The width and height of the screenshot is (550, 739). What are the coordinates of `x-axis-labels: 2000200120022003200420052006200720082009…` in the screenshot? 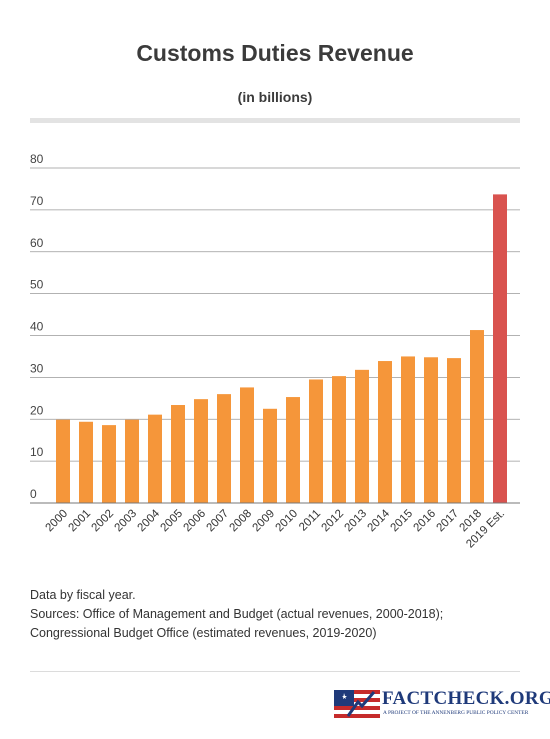 It's located at (276, 528).